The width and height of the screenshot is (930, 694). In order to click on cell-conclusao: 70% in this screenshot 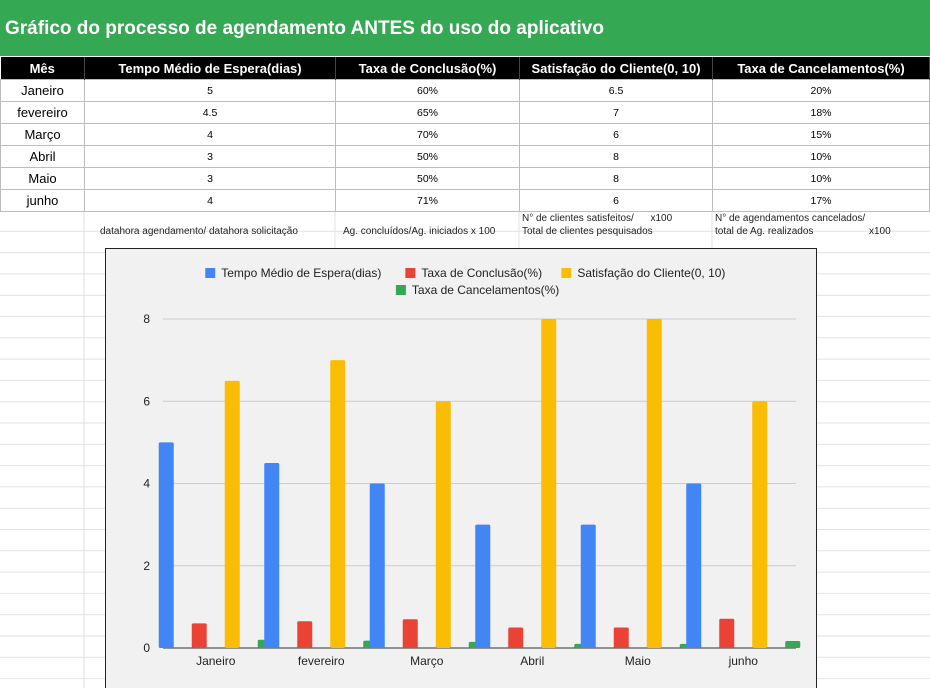, I will do `click(427, 134)`.